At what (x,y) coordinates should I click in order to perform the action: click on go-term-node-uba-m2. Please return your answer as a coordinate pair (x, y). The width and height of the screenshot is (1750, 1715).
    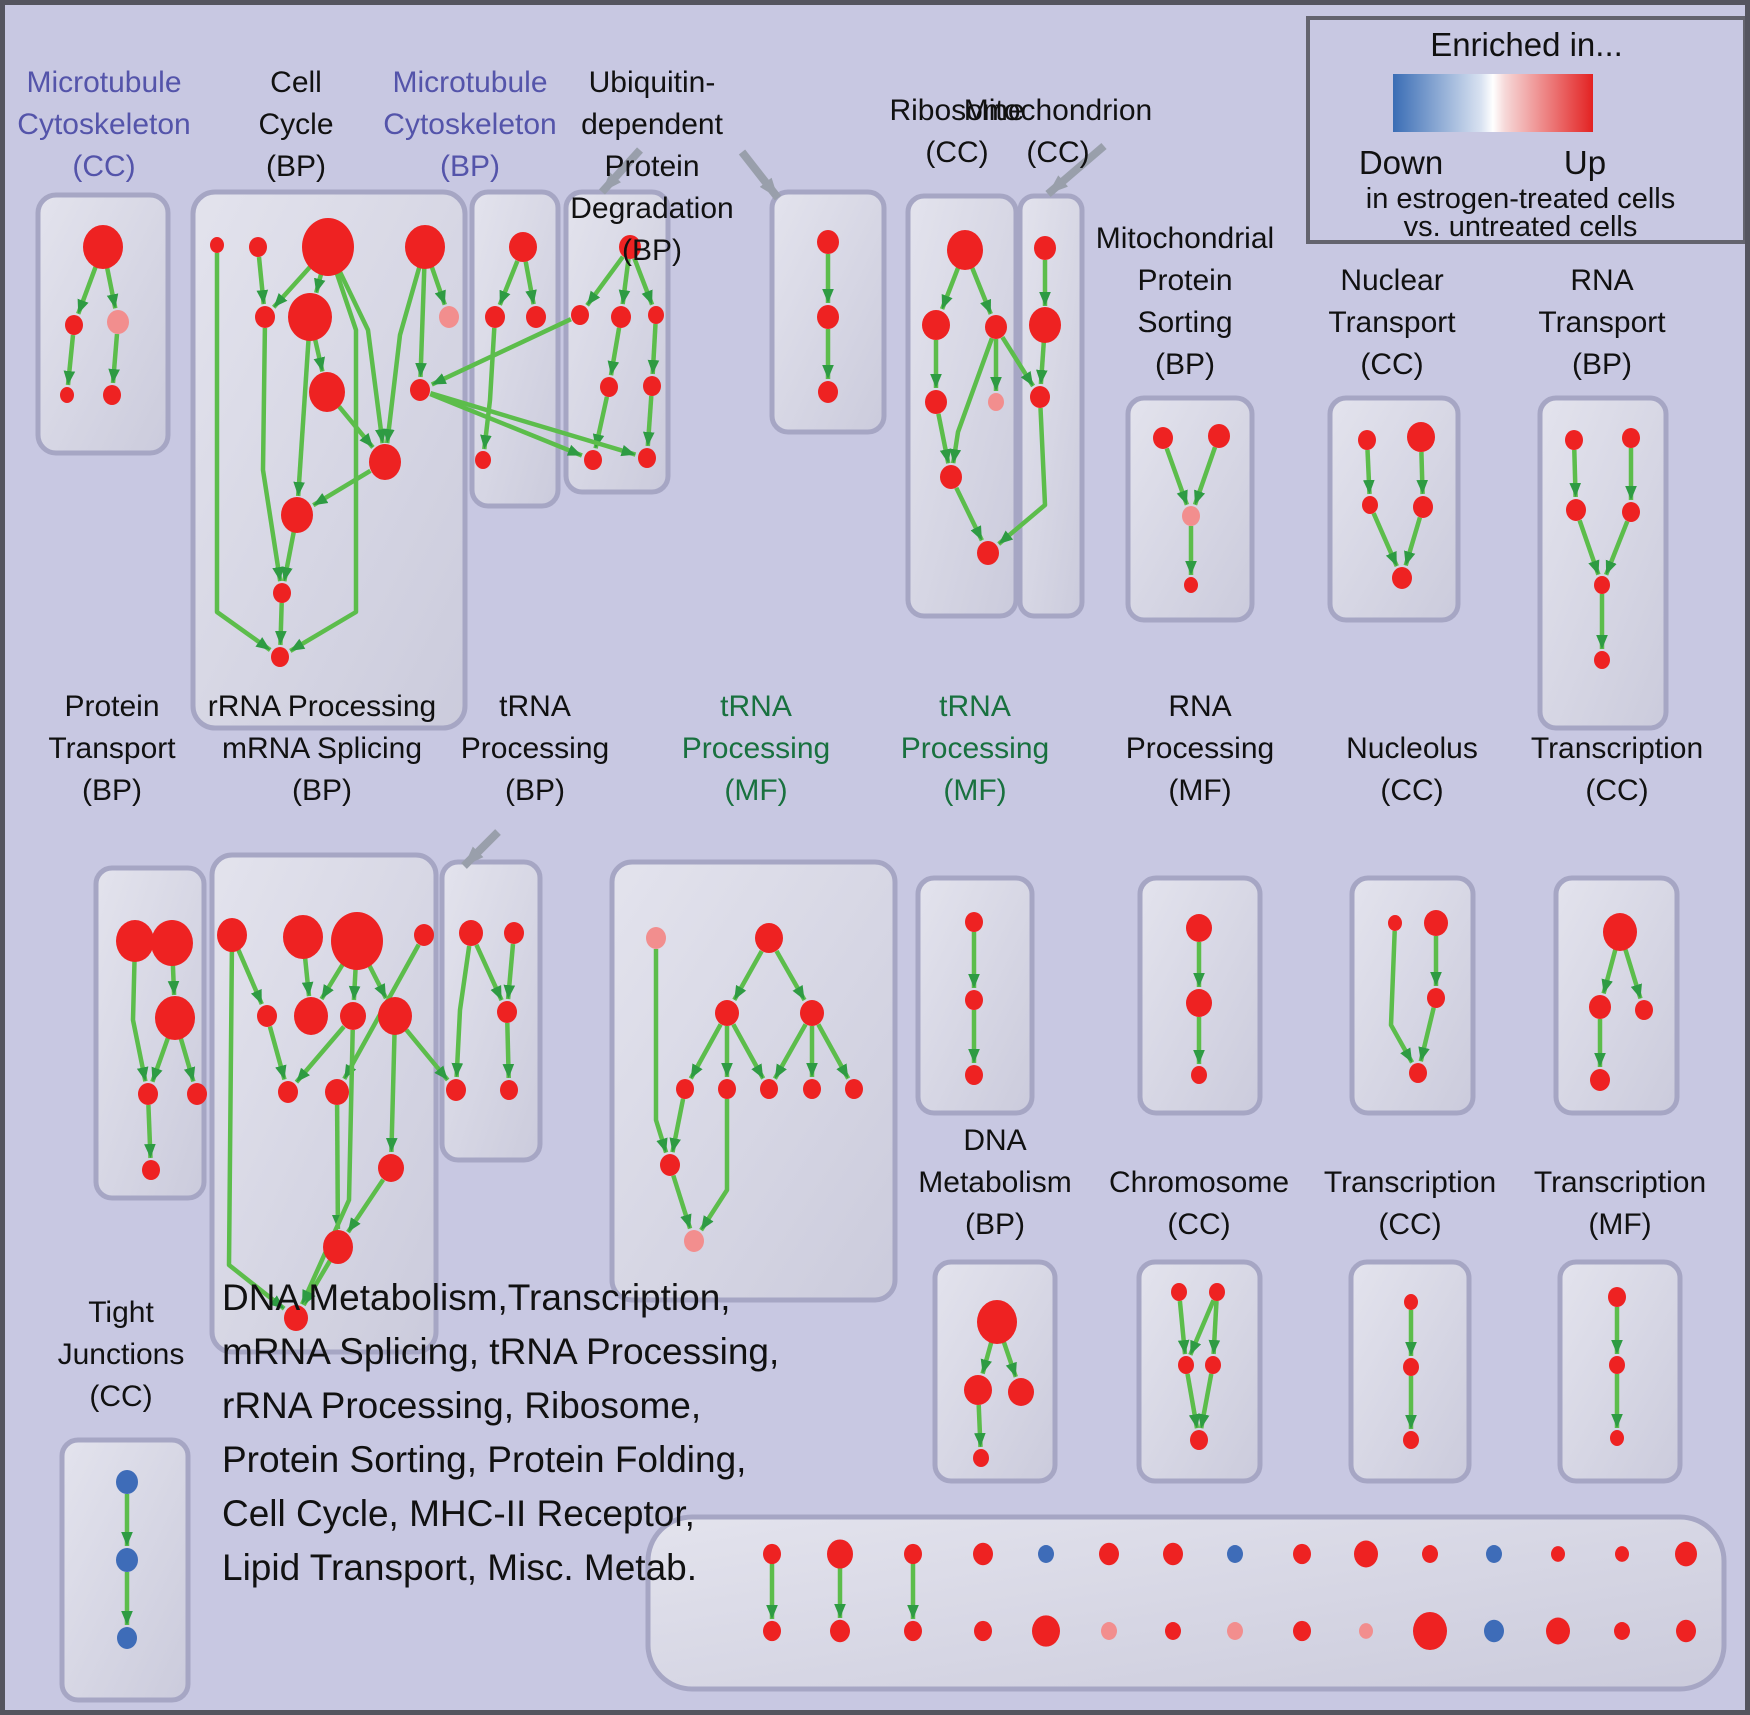
    Looking at the image, I should click on (621, 317).